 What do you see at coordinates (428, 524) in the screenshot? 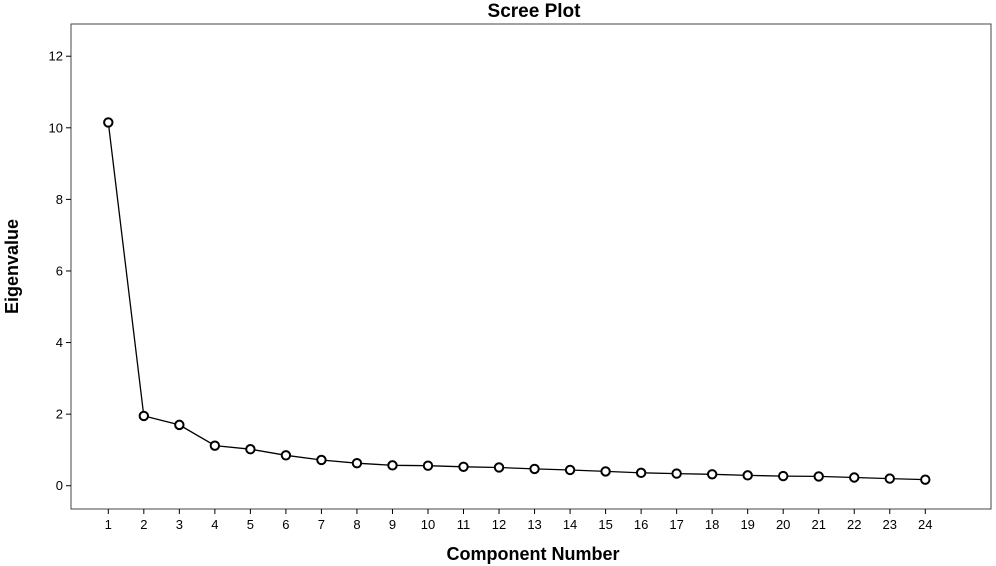
I see `x-tick-label: 10` at bounding box center [428, 524].